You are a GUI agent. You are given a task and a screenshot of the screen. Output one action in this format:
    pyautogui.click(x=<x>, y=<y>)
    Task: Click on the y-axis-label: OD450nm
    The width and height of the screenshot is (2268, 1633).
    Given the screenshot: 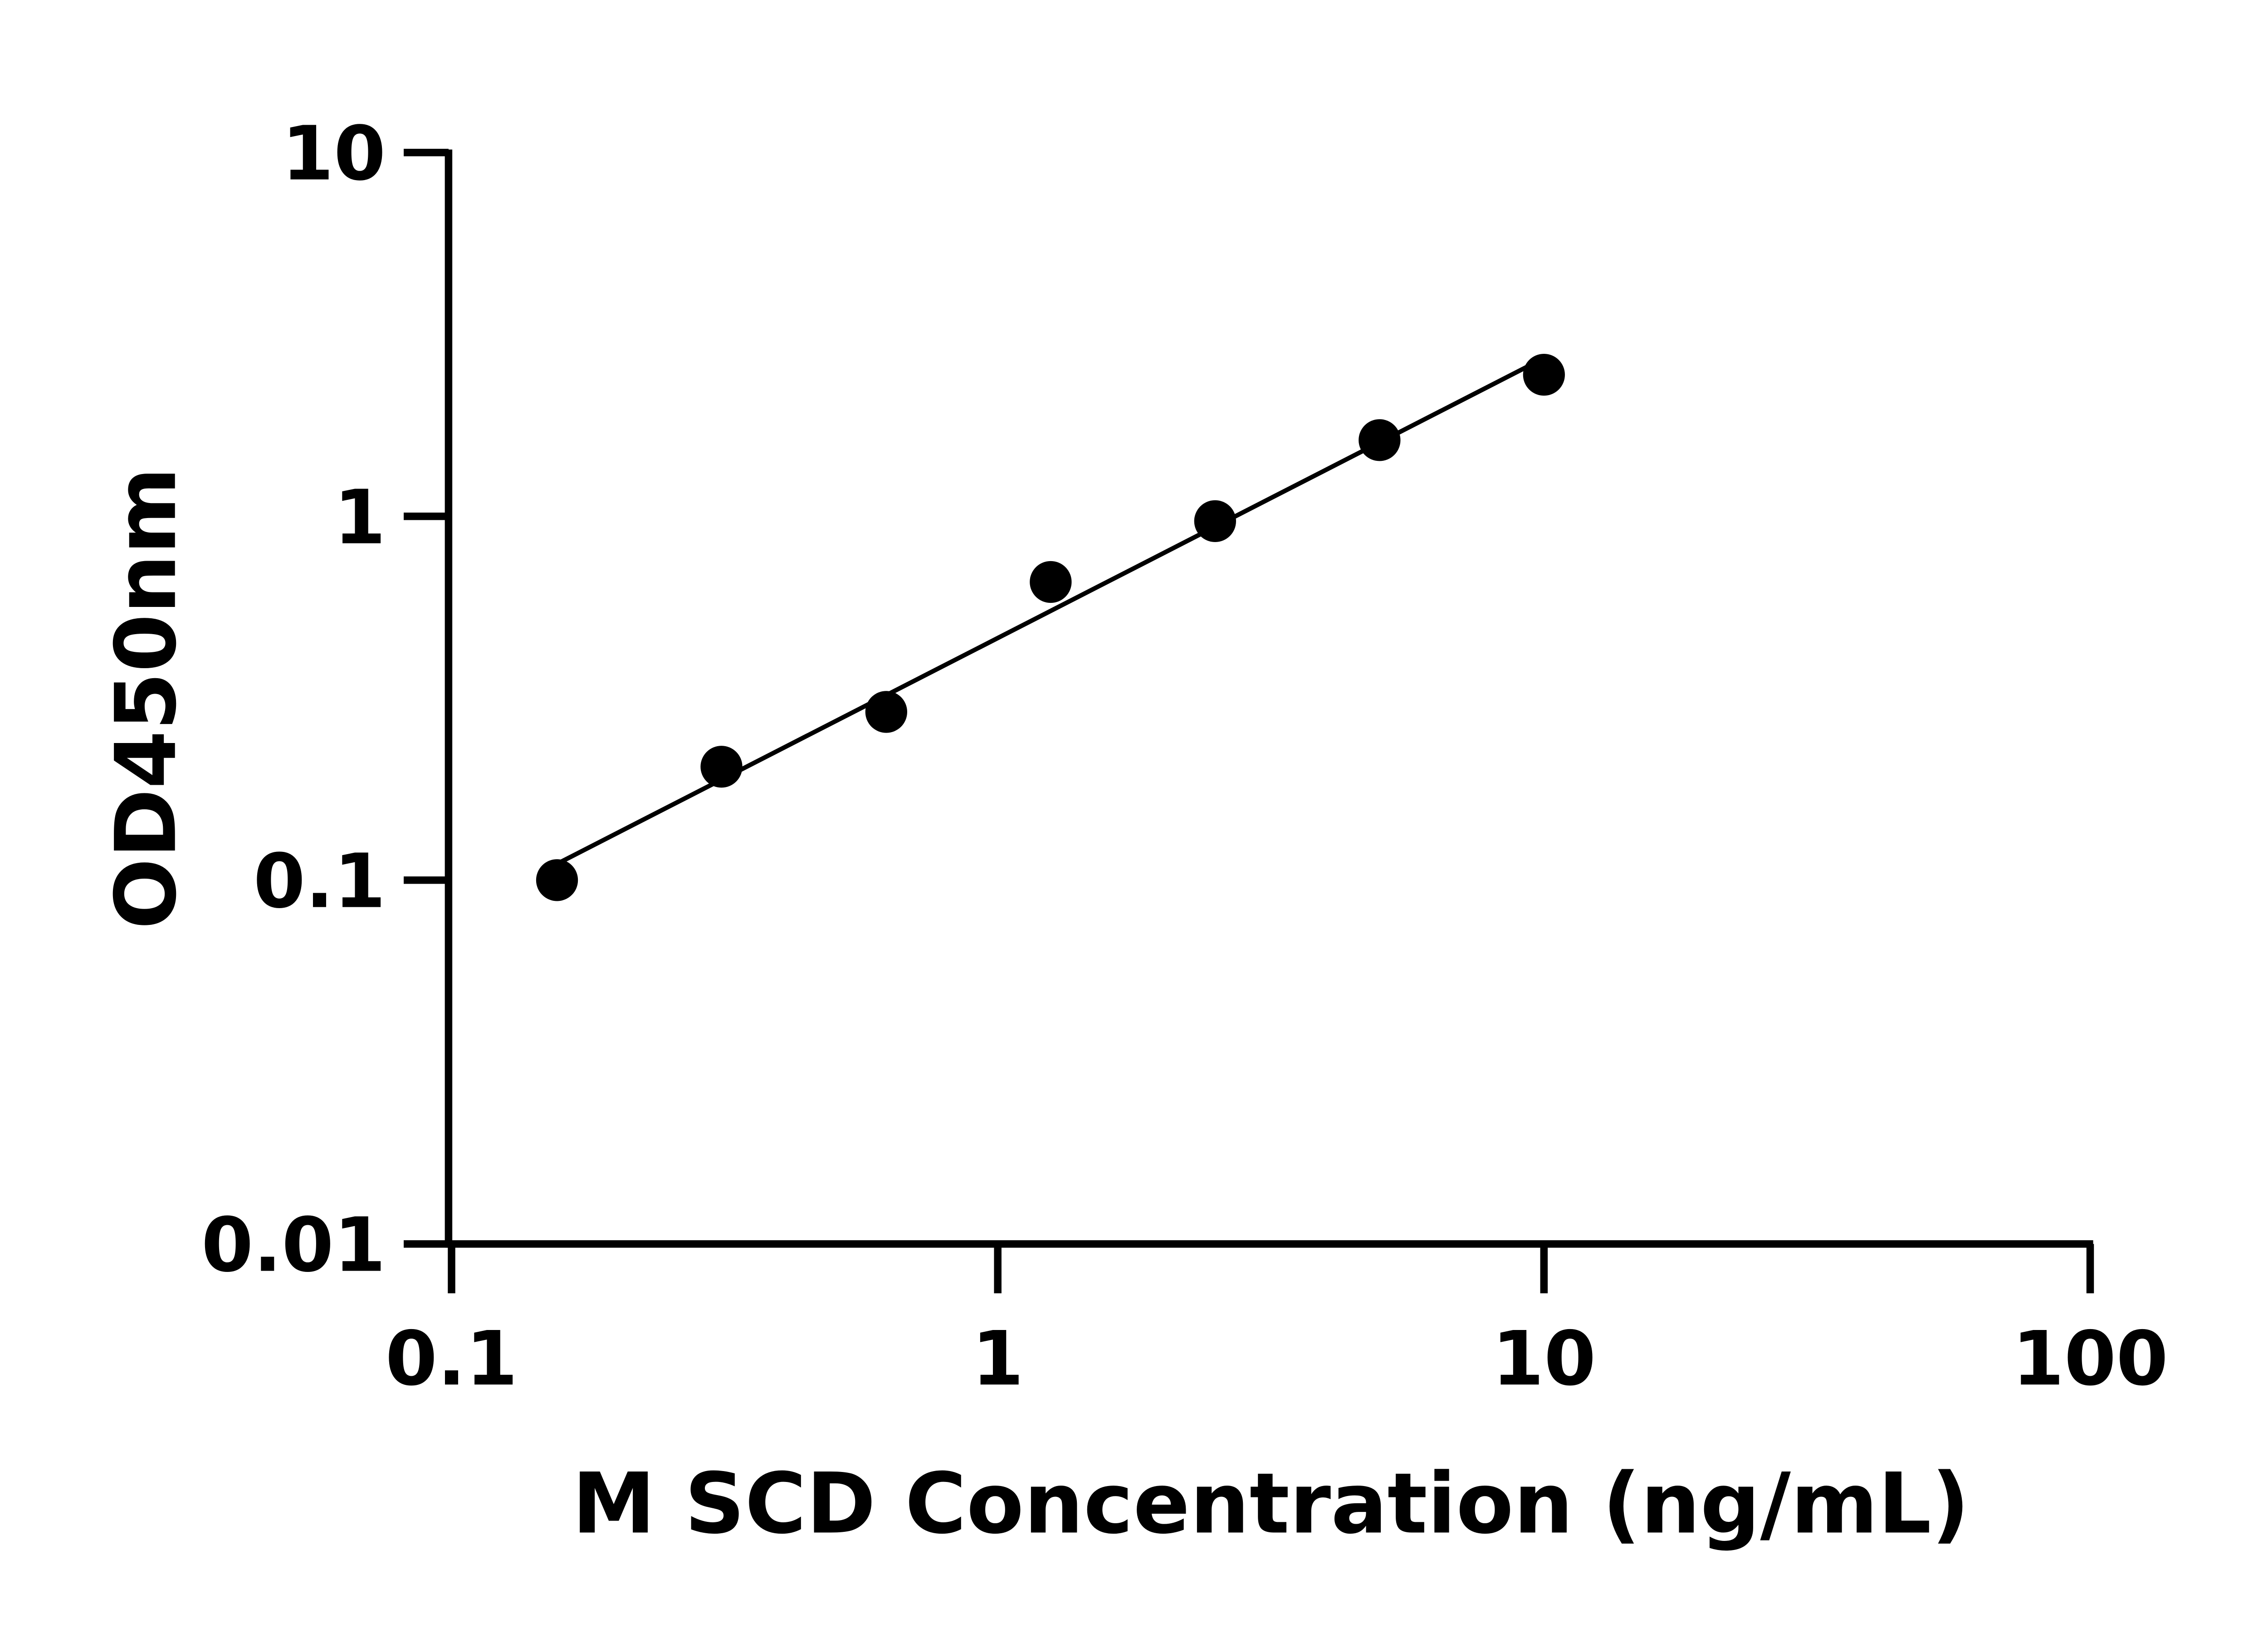 What is the action you would take?
    pyautogui.click(x=147, y=698)
    